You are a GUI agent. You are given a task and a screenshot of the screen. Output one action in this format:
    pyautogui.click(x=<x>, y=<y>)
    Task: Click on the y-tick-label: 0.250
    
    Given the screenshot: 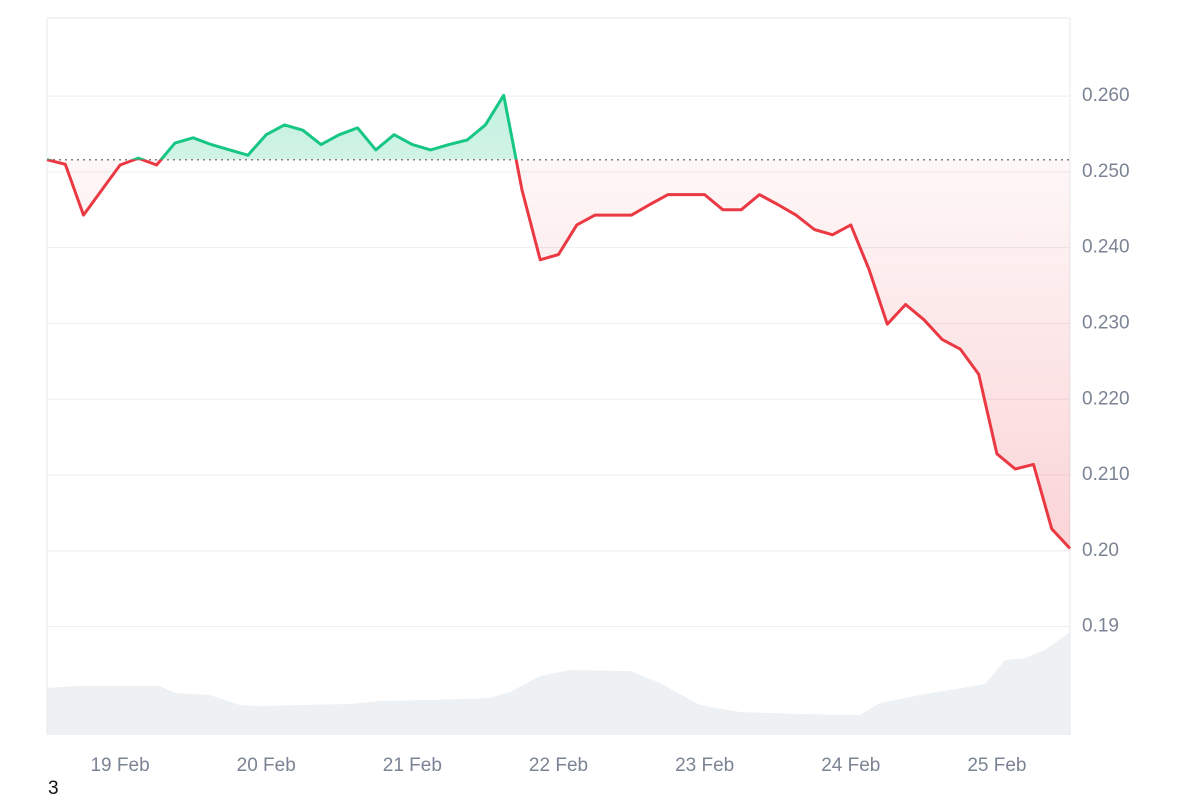 What is the action you would take?
    pyautogui.click(x=1106, y=171)
    